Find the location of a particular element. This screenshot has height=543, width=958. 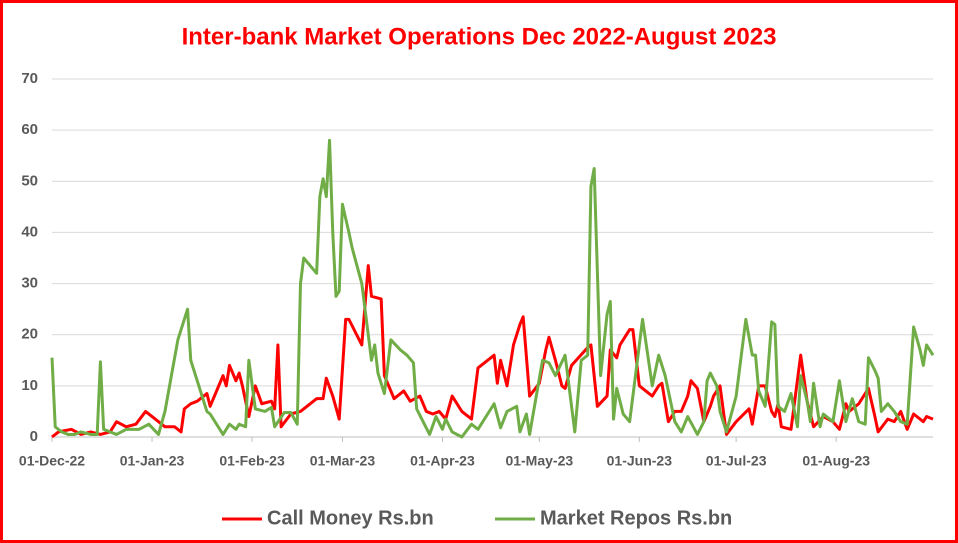

x-tick-label: 01-Dec-22 is located at coordinates (52, 461).